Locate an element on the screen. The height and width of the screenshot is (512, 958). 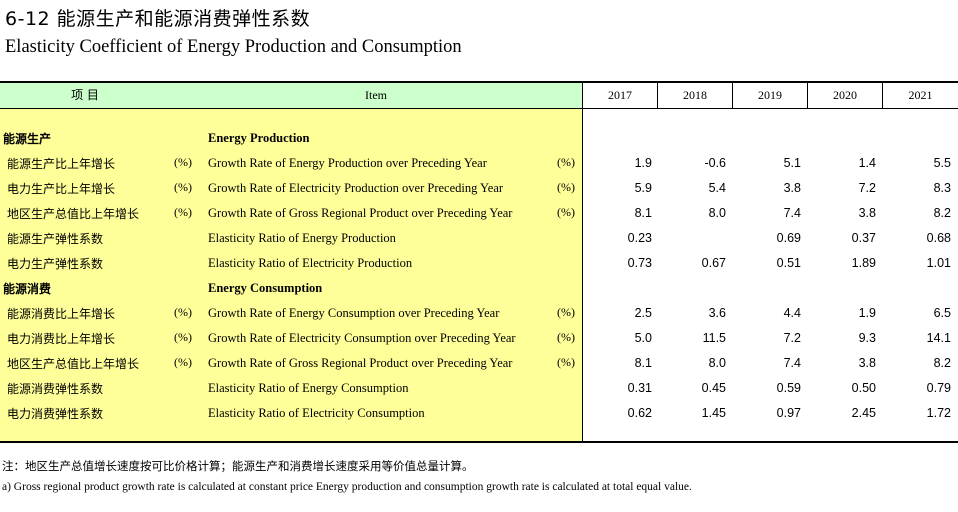
value-cell: 0.62 is located at coordinates (639, 413).